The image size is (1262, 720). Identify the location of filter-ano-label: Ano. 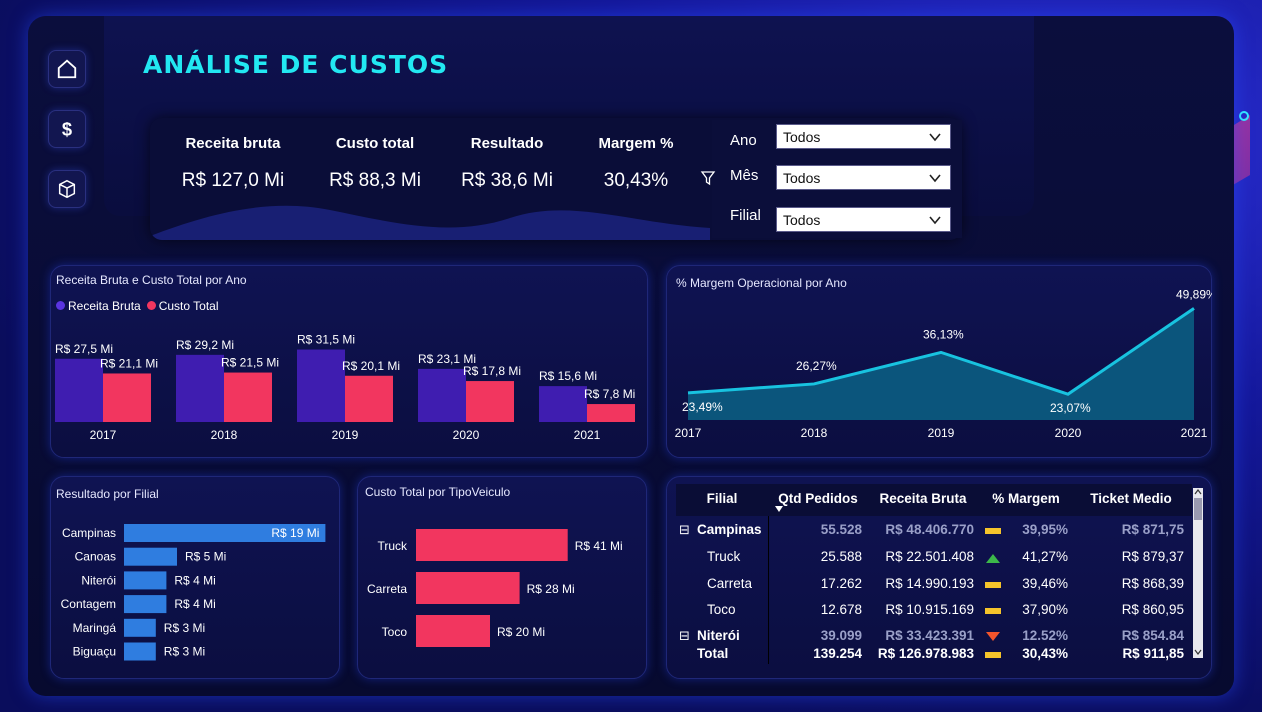
(743, 140).